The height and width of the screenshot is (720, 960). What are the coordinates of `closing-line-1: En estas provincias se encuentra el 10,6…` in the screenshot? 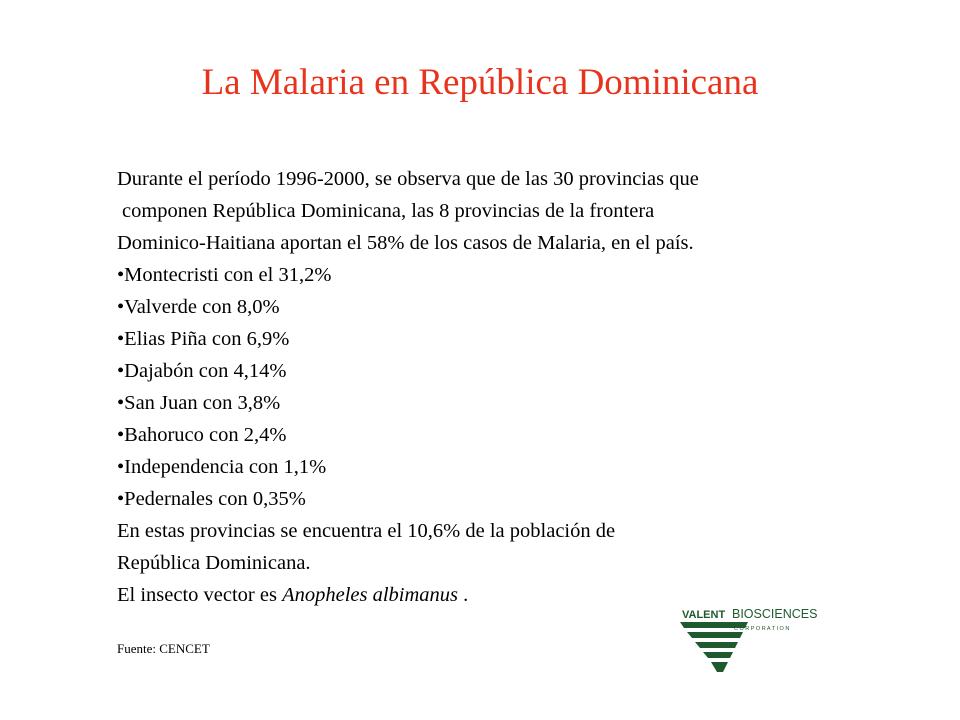 It's located at (366, 531).